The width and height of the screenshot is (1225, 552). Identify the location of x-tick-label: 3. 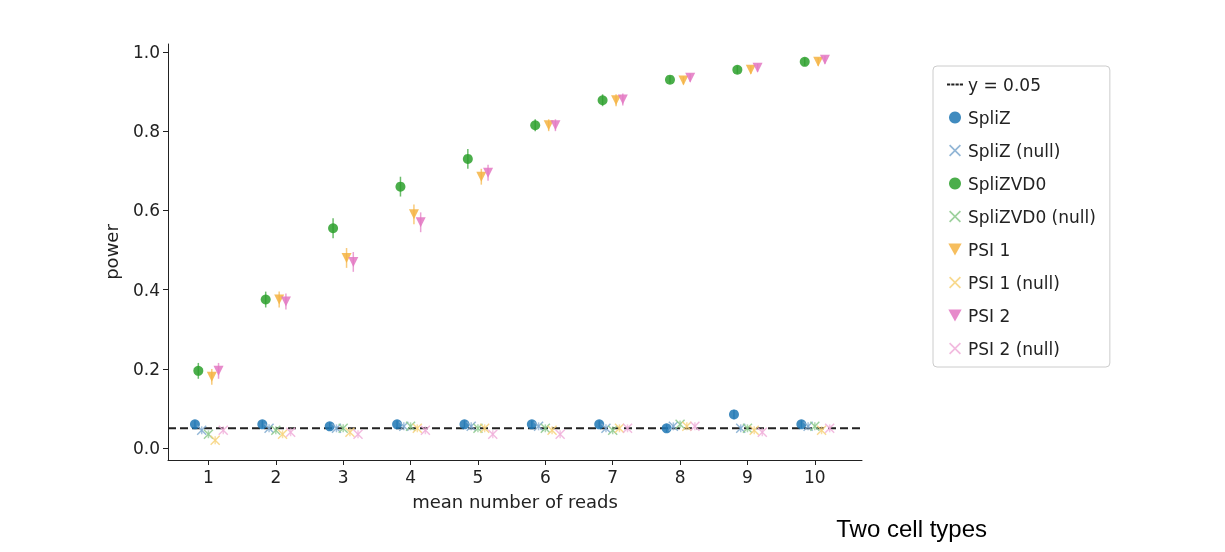
(343, 476).